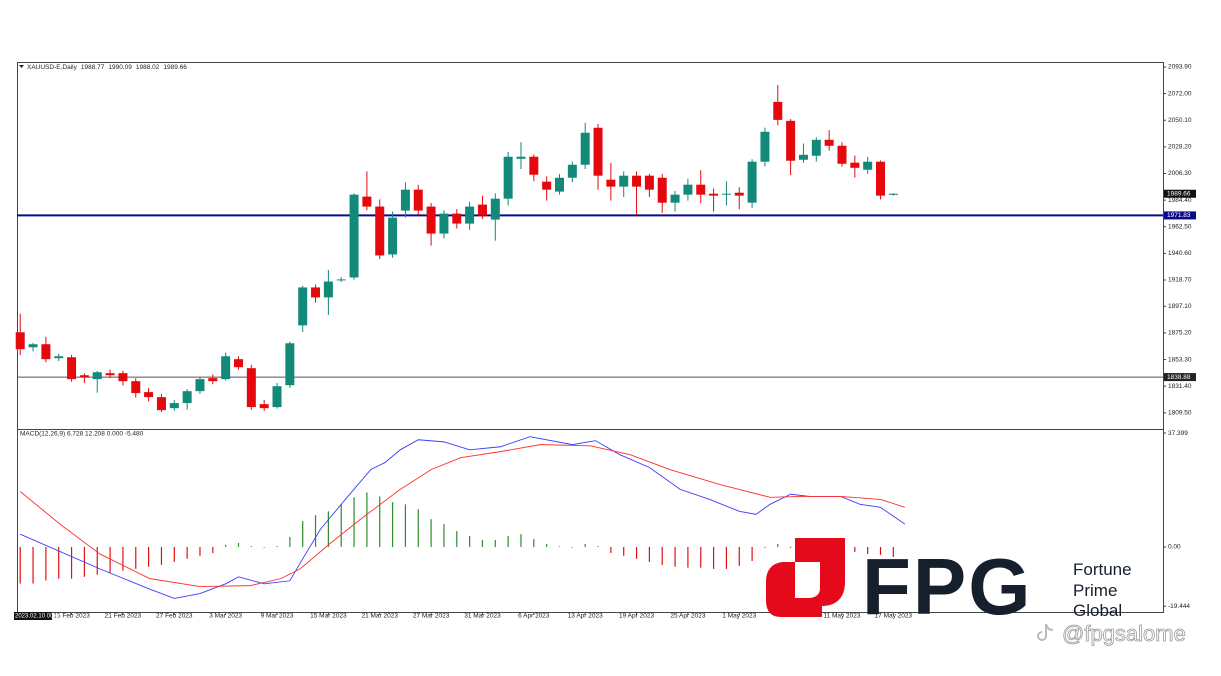 The width and height of the screenshot is (1221, 676). What do you see at coordinates (1179, 606) in the screenshot?
I see `y-tick-label: -19.444` at bounding box center [1179, 606].